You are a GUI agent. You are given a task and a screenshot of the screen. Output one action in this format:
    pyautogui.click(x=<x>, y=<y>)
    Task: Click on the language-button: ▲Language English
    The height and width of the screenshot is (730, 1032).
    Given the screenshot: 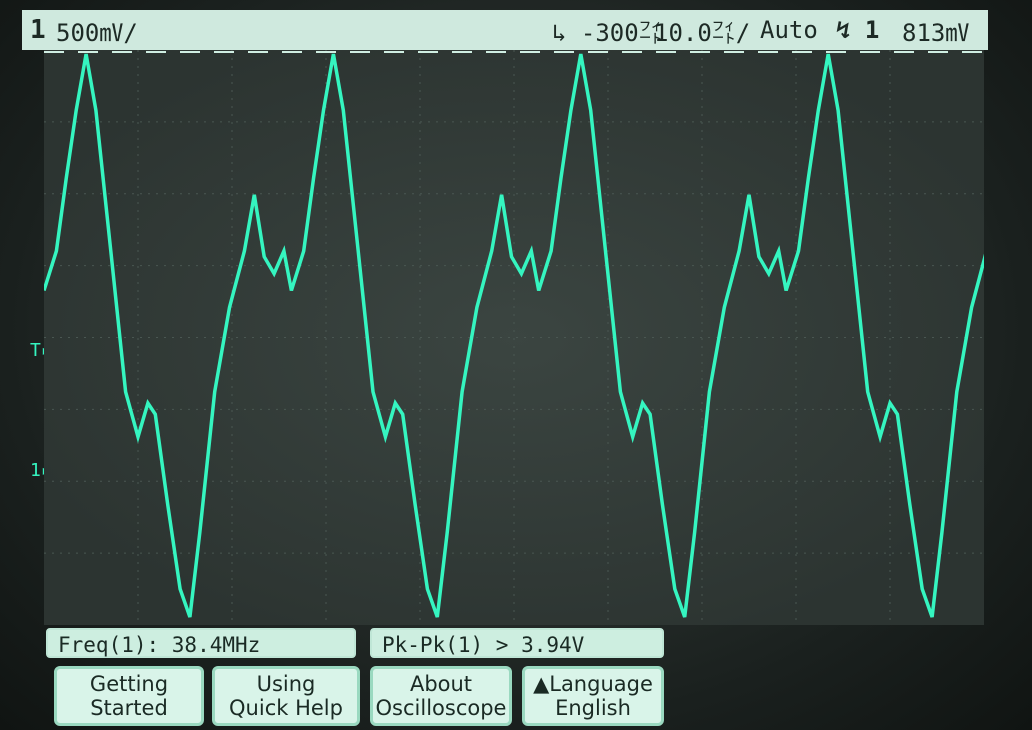 What is the action you would take?
    pyautogui.click(x=593, y=696)
    